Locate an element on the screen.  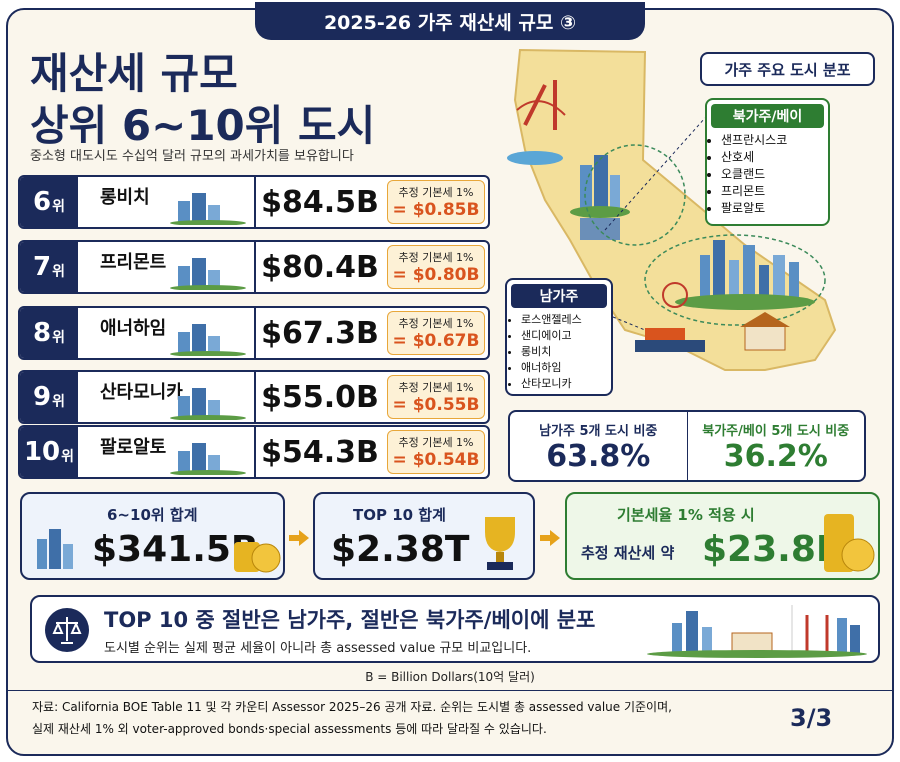
rank-number: 7 is located at coordinates (42, 267).